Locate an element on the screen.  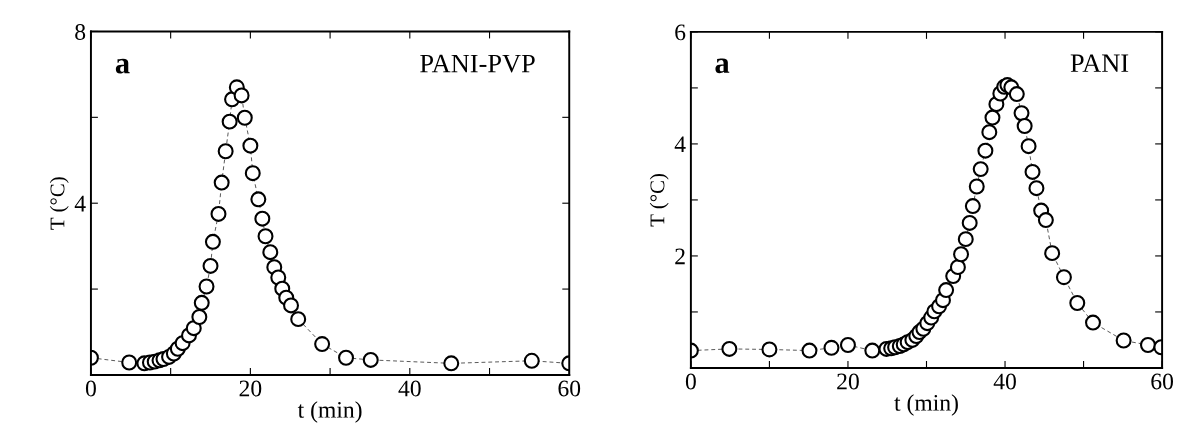
y-tick-label: 8 is located at coordinates (80, 31).